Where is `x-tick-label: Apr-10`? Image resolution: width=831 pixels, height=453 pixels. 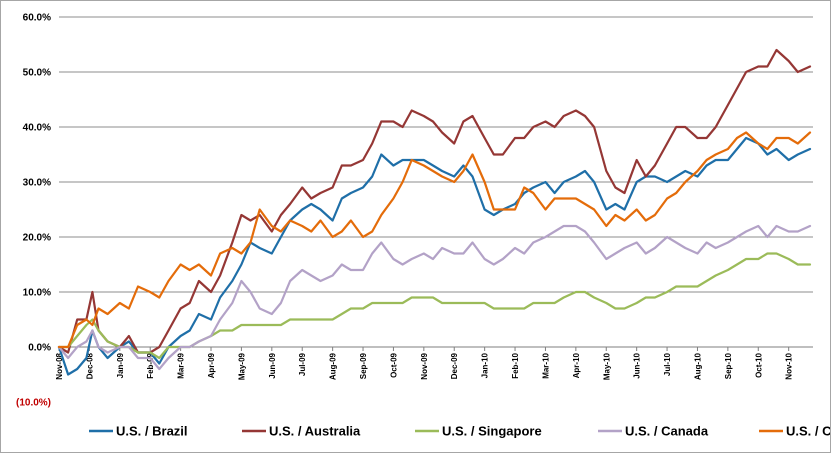
x-tick-label: Apr-10 is located at coordinates (576, 365).